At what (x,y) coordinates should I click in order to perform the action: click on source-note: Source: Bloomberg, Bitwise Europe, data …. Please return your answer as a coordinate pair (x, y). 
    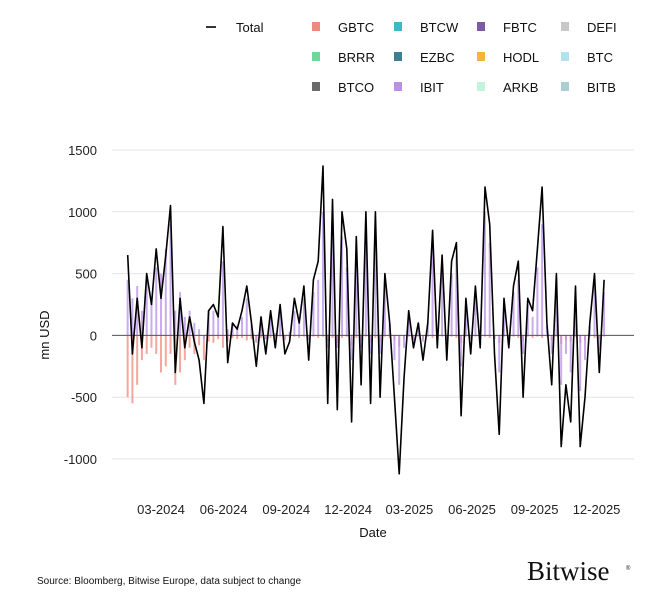
    Looking at the image, I should click on (169, 581).